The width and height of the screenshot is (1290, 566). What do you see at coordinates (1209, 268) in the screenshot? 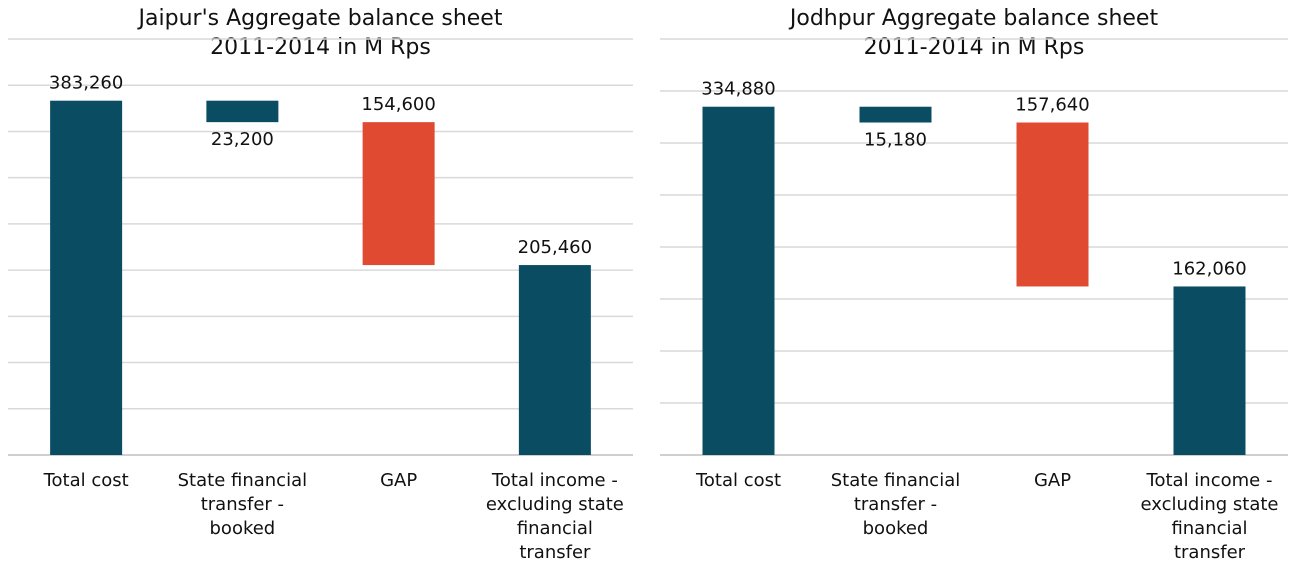
I see `data-label: 162,060` at bounding box center [1209, 268].